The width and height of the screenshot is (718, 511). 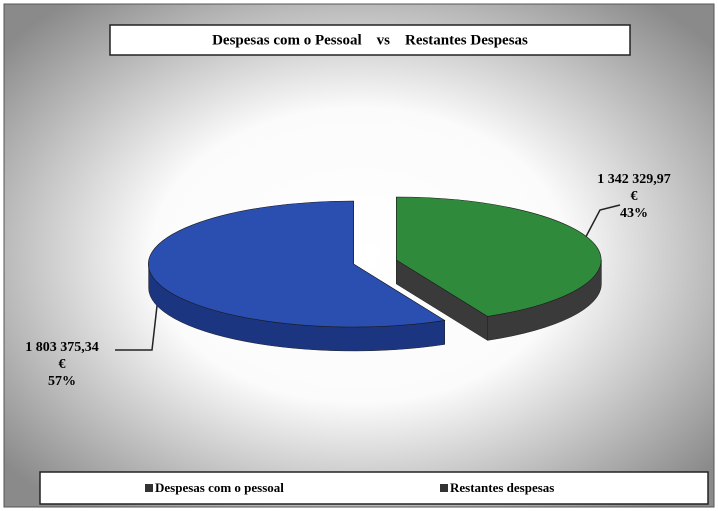 I want to click on leader-line, so click(x=600, y=226).